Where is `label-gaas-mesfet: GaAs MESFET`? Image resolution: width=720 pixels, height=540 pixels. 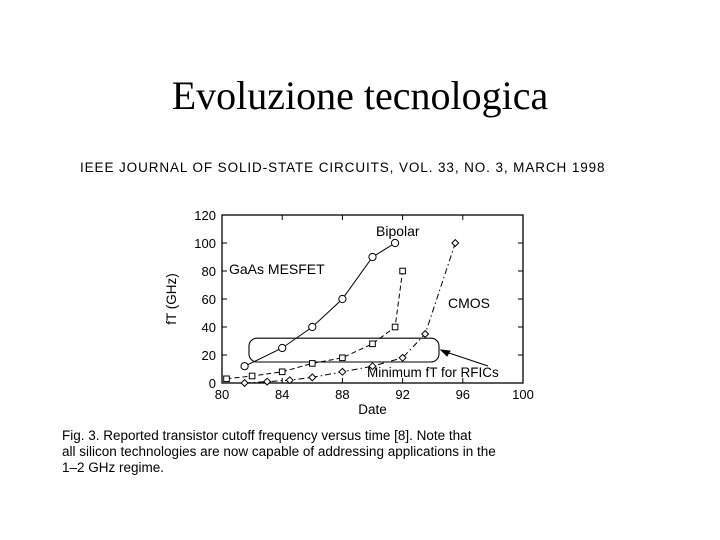
label-gaas-mesfet: GaAs MESFET is located at coordinates (277, 269).